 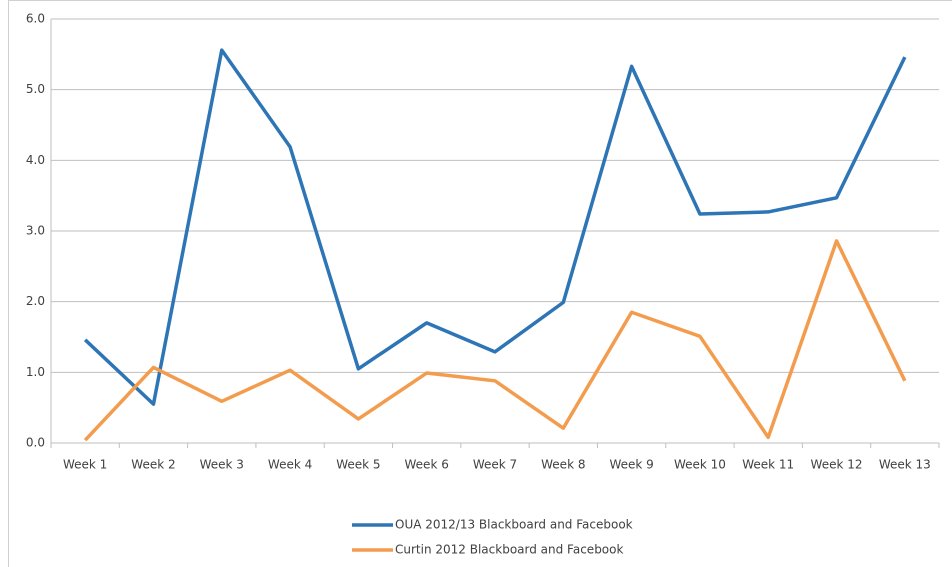 I want to click on y-tick-label: 0.0, so click(x=35, y=443).